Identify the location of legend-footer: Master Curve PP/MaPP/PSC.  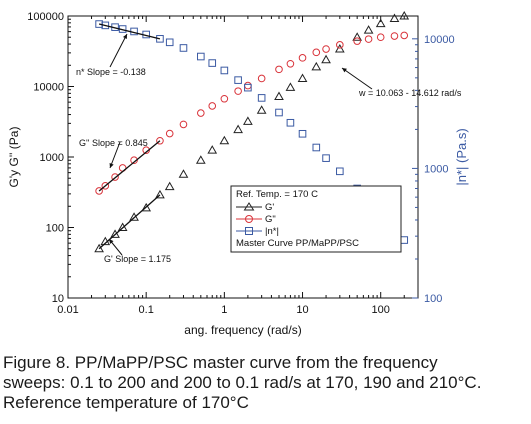
(297, 243).